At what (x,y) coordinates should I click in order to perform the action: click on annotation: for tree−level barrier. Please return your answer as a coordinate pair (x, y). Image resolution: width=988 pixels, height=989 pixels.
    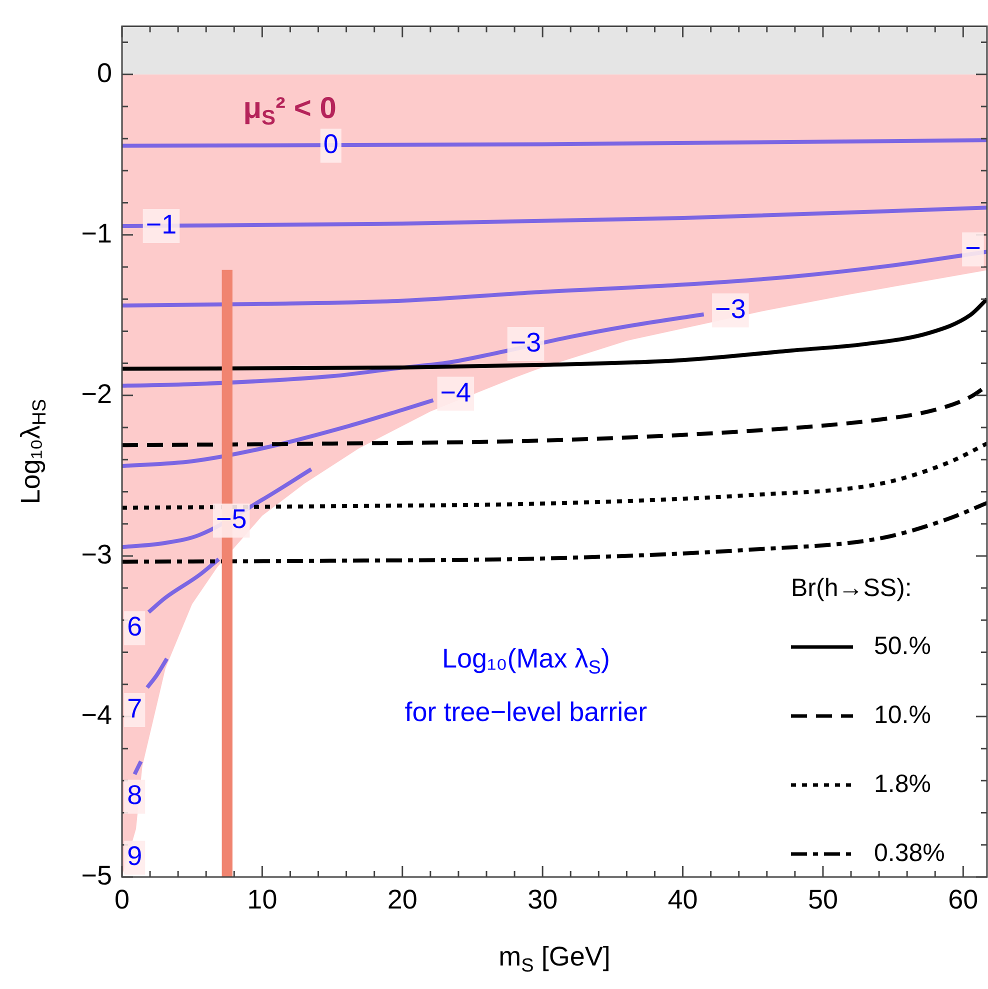
    Looking at the image, I should click on (526, 712).